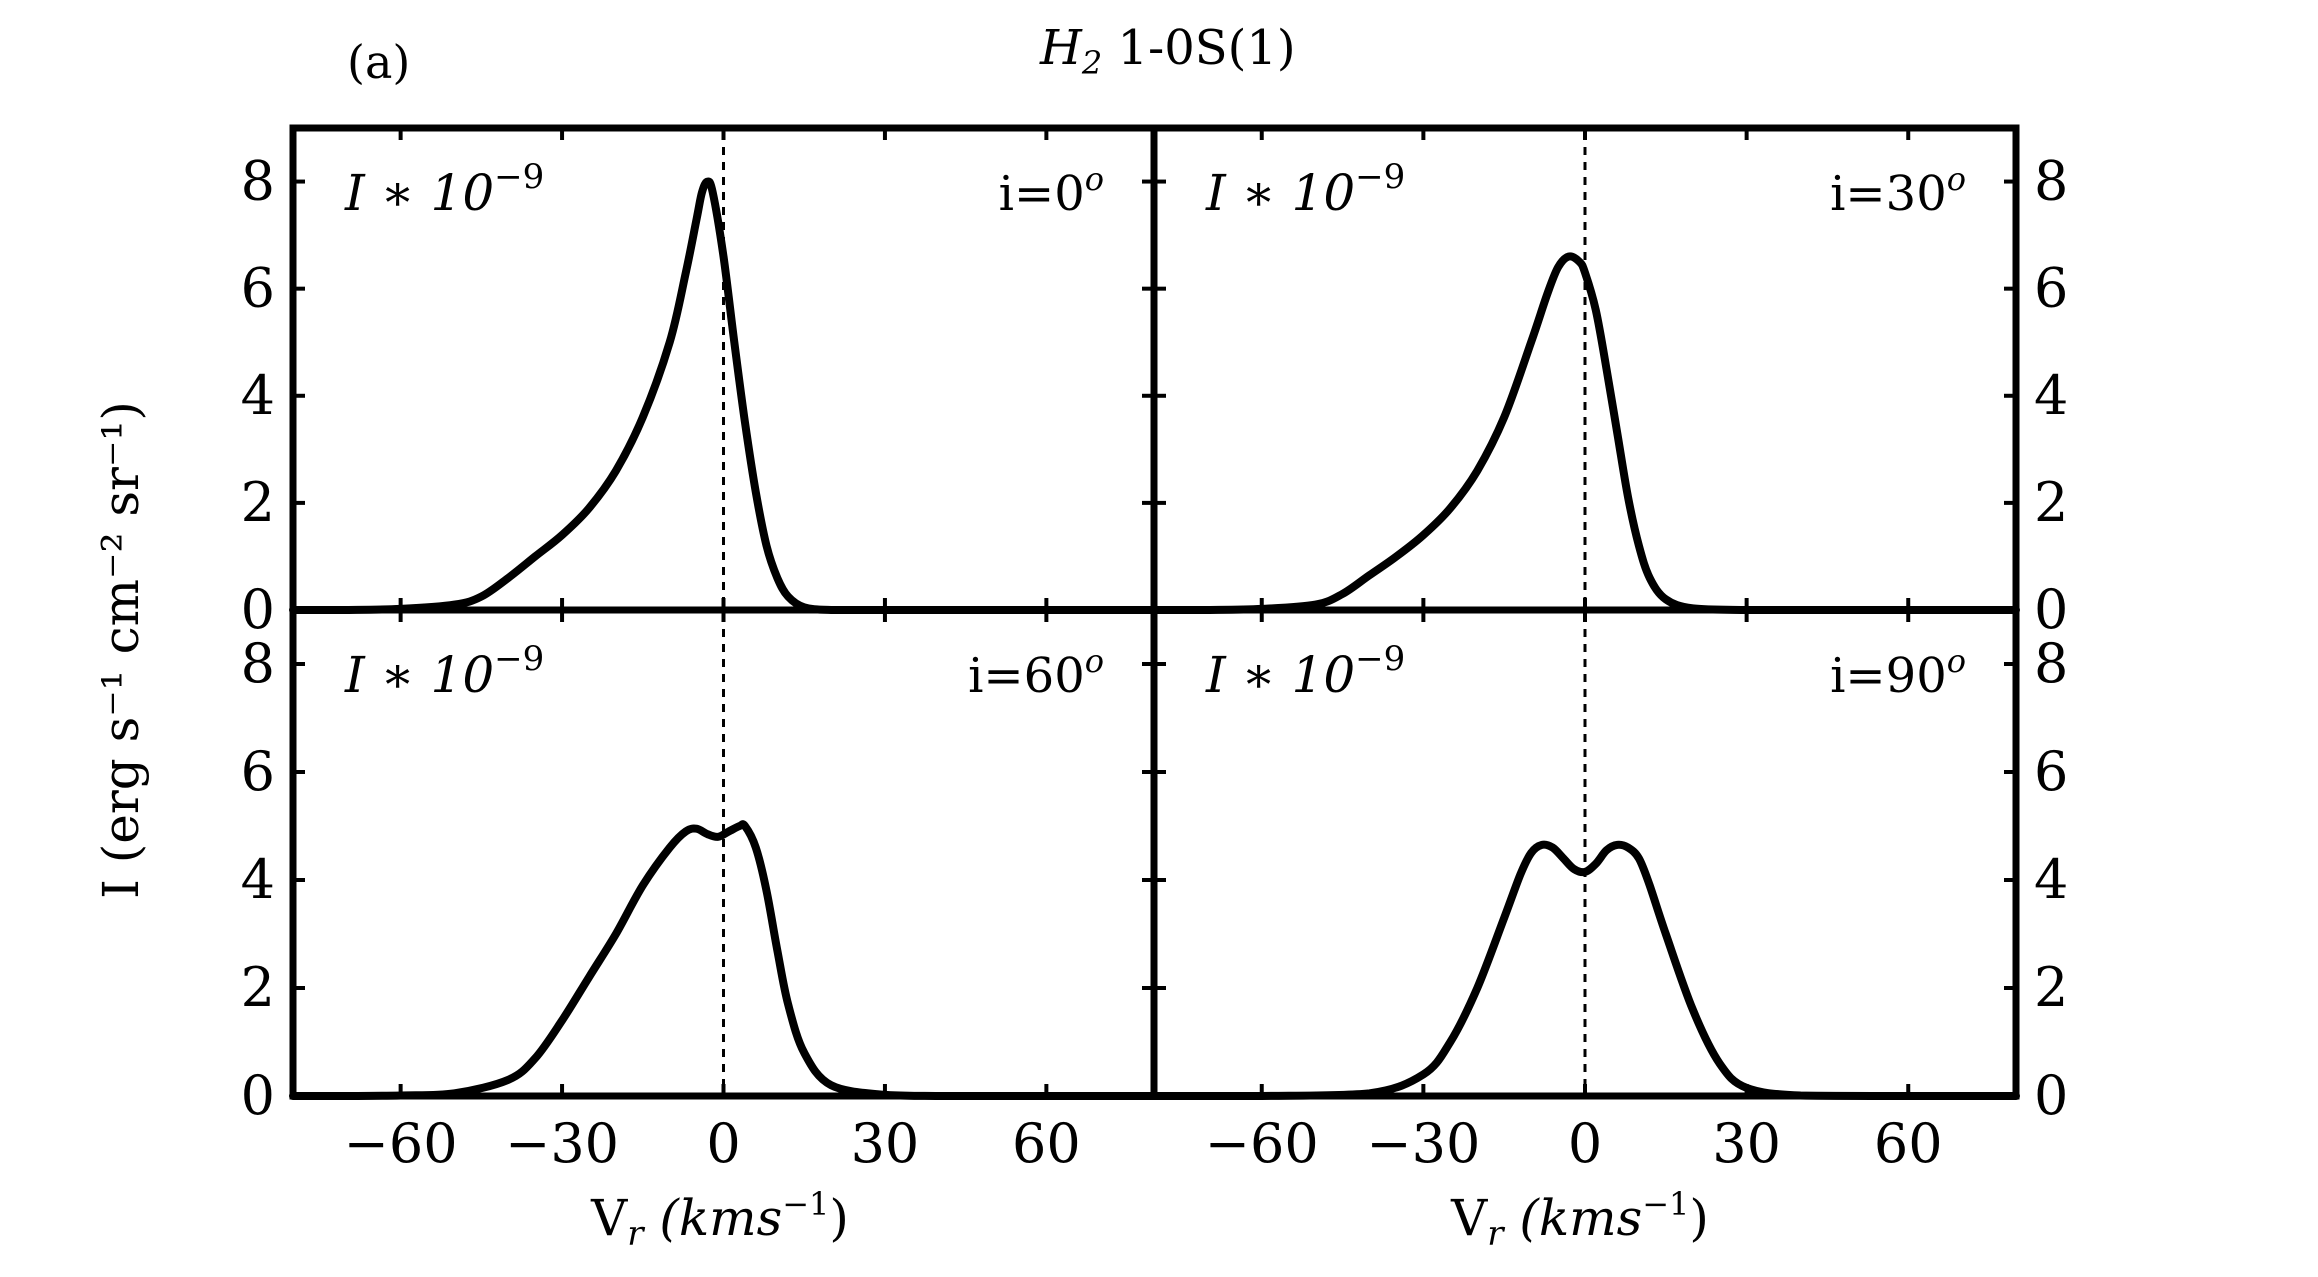  What do you see at coordinates (805, 1204) in the screenshot?
I see `x-label-unit-sup: −1` at bounding box center [805, 1204].